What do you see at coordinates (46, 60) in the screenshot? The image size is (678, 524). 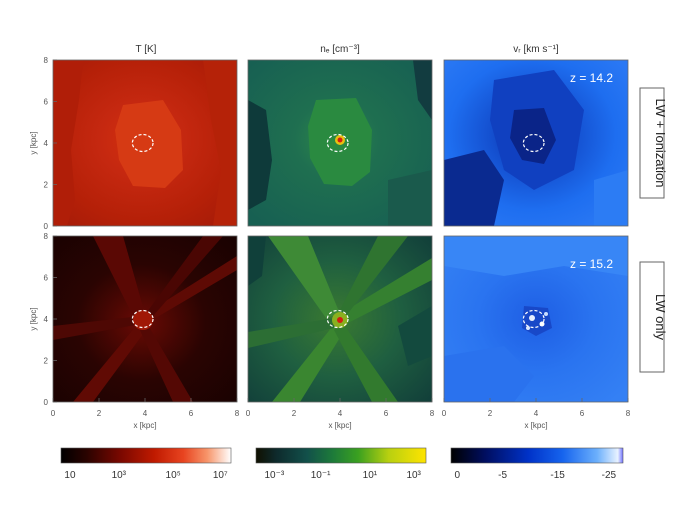 I see `y-tick-label-lw-ionization-8: 8` at bounding box center [46, 60].